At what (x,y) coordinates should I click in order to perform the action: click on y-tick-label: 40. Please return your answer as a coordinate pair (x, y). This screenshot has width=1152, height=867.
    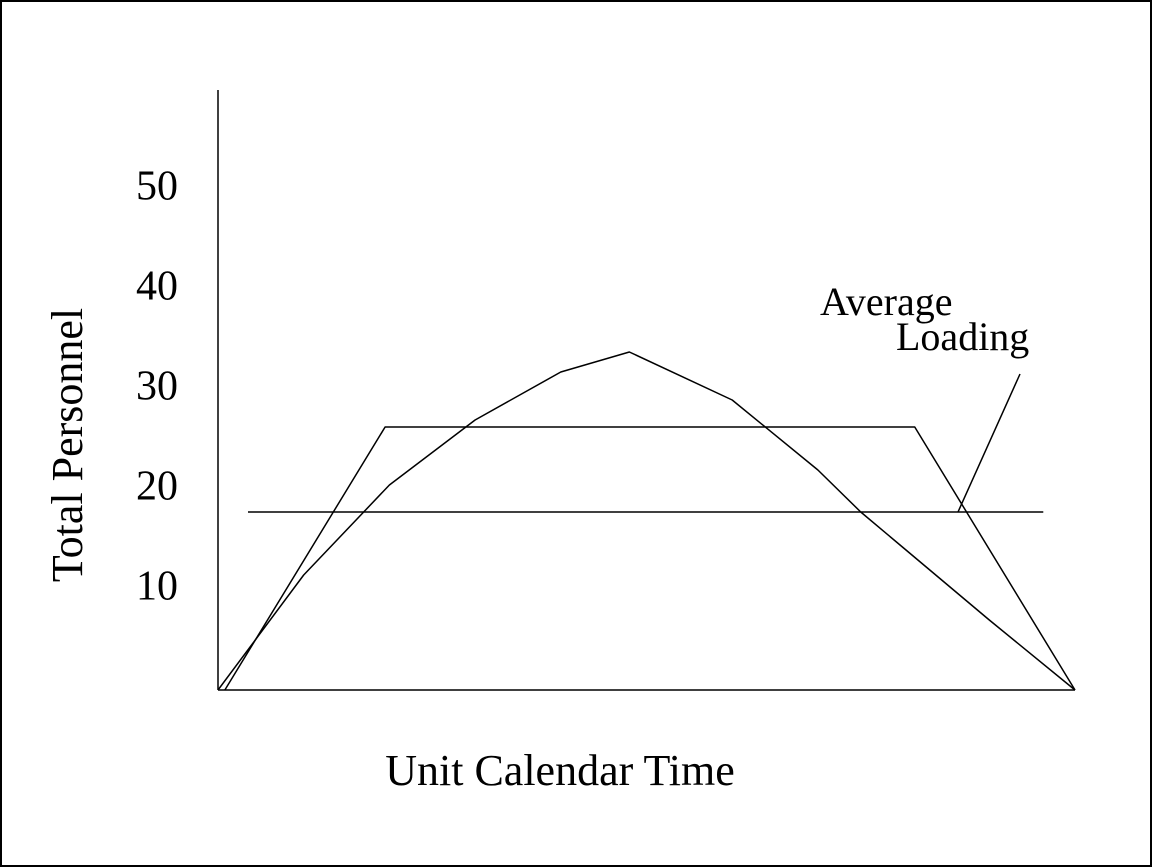
    Looking at the image, I should click on (157, 287).